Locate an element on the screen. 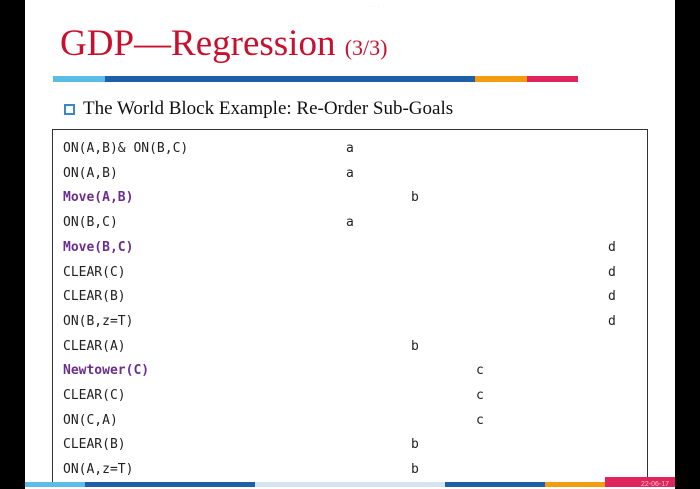 The image size is (700, 489). table-row: ON(A,B)& ON(B,C) a is located at coordinates (351, 149).